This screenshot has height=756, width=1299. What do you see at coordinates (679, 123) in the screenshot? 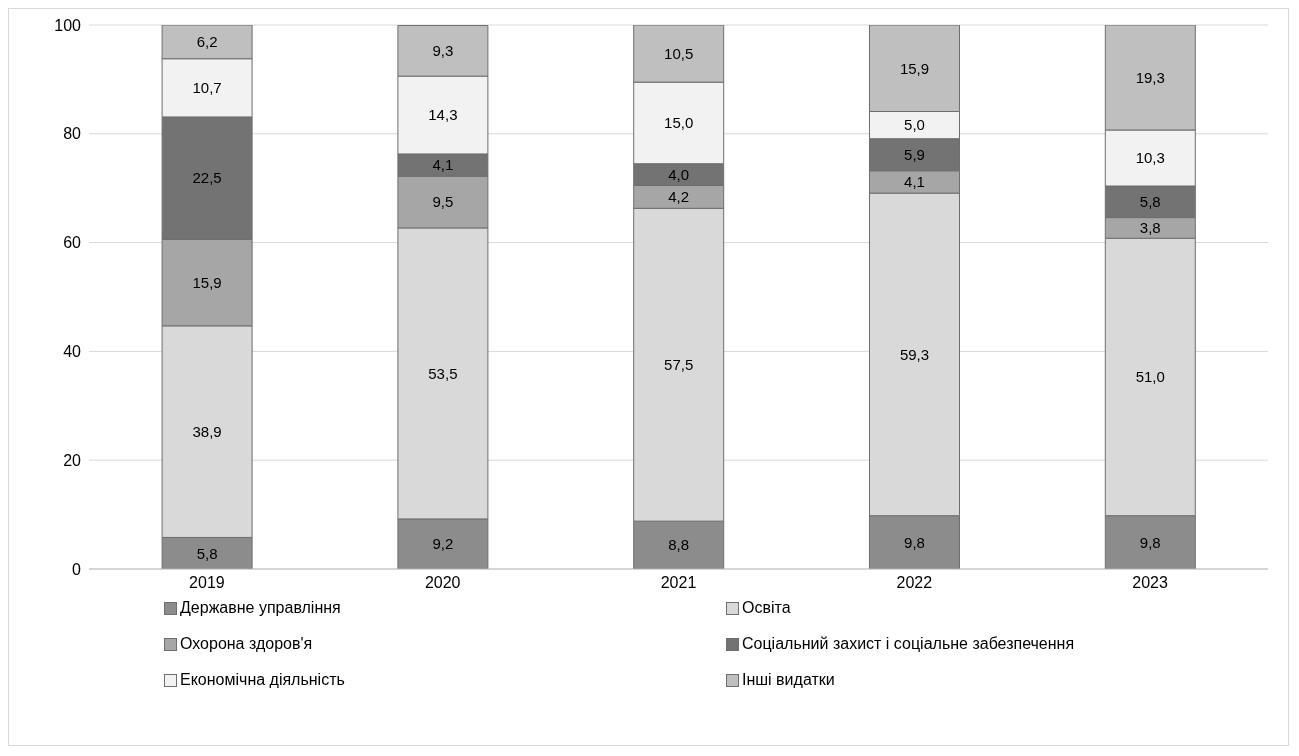
I see `data-label: 15,0` at bounding box center [679, 123].